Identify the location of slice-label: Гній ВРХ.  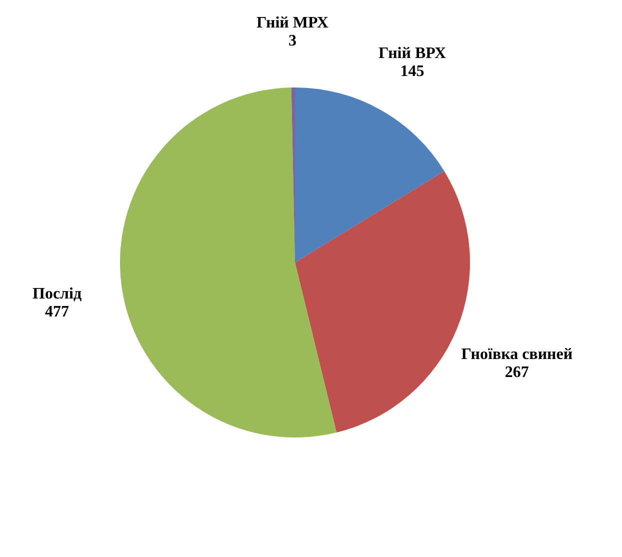
(412, 53).